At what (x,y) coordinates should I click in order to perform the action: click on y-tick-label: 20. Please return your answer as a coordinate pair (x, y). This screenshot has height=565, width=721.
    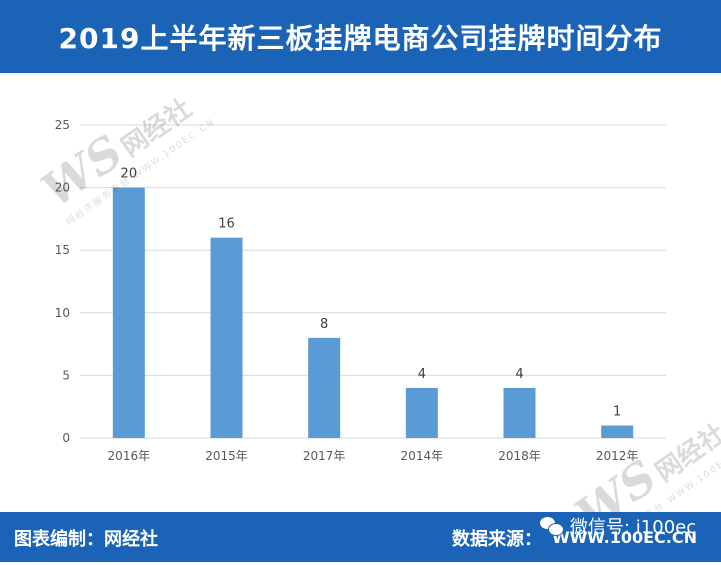
    Looking at the image, I should click on (62, 188).